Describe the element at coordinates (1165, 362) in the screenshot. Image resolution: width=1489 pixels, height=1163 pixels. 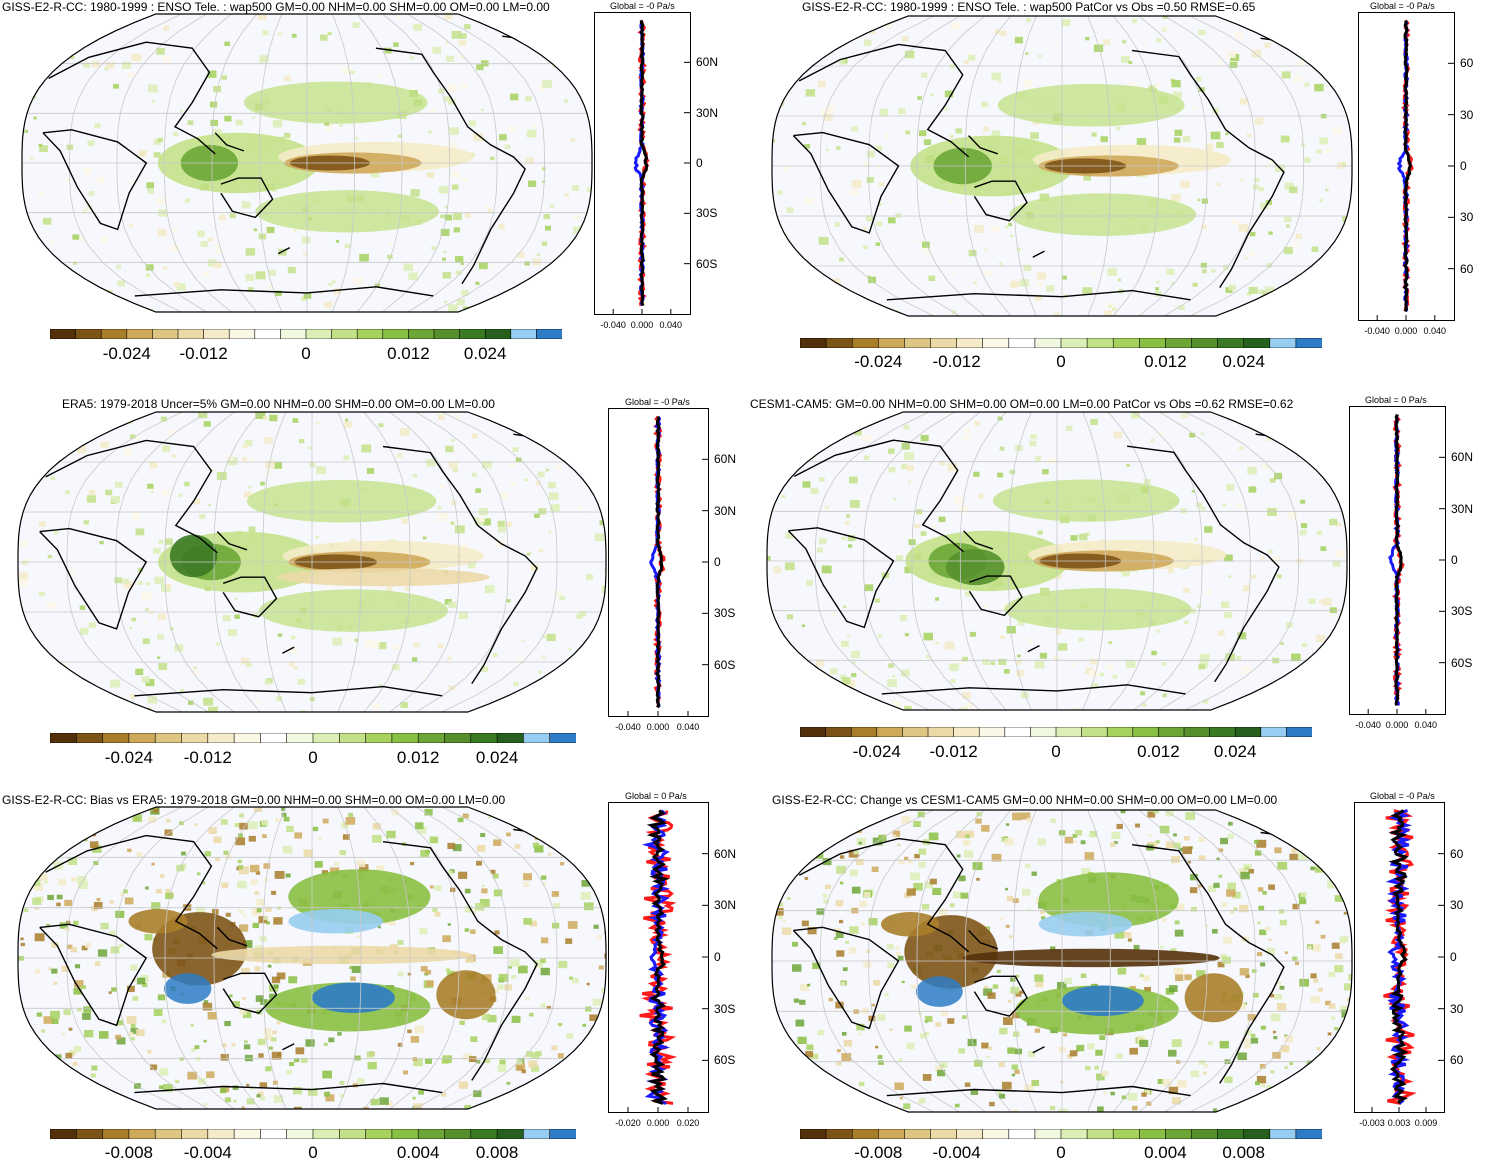
I see `colorbar-label: 0.012` at that location.